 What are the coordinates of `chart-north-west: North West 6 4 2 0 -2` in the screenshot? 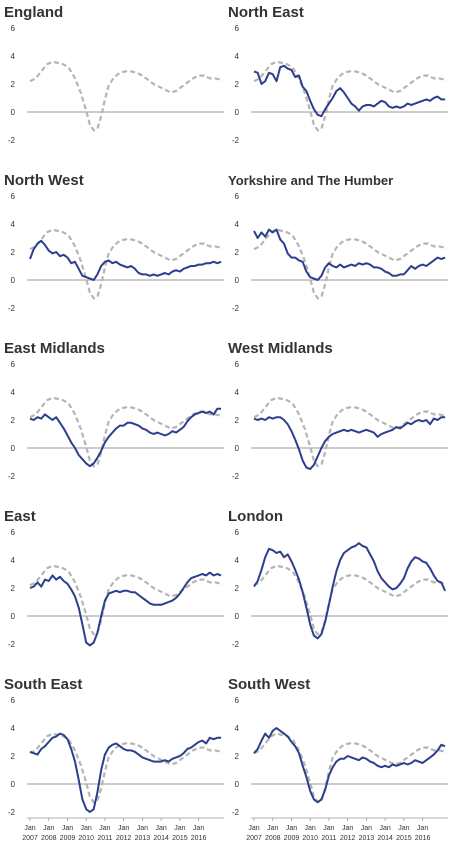 It's located at (114, 242).